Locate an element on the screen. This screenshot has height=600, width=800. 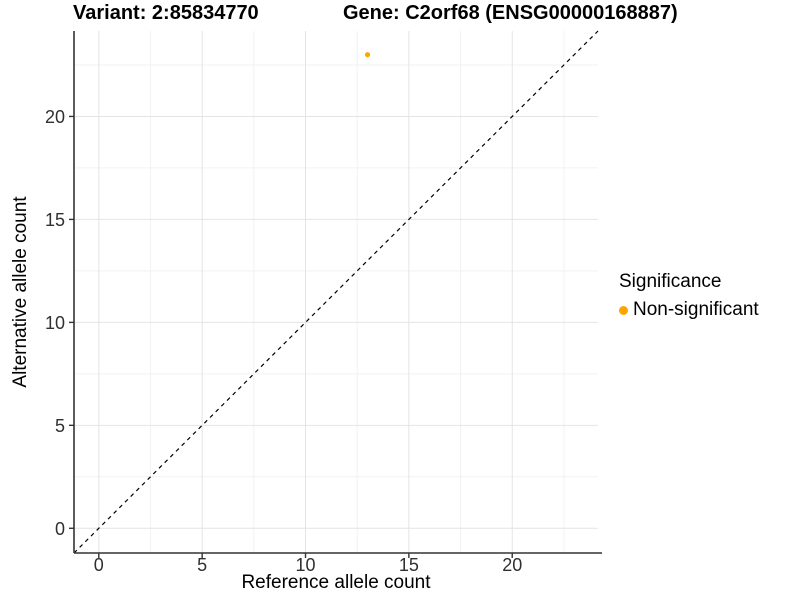
legend-title: Significance is located at coordinates (670, 281).